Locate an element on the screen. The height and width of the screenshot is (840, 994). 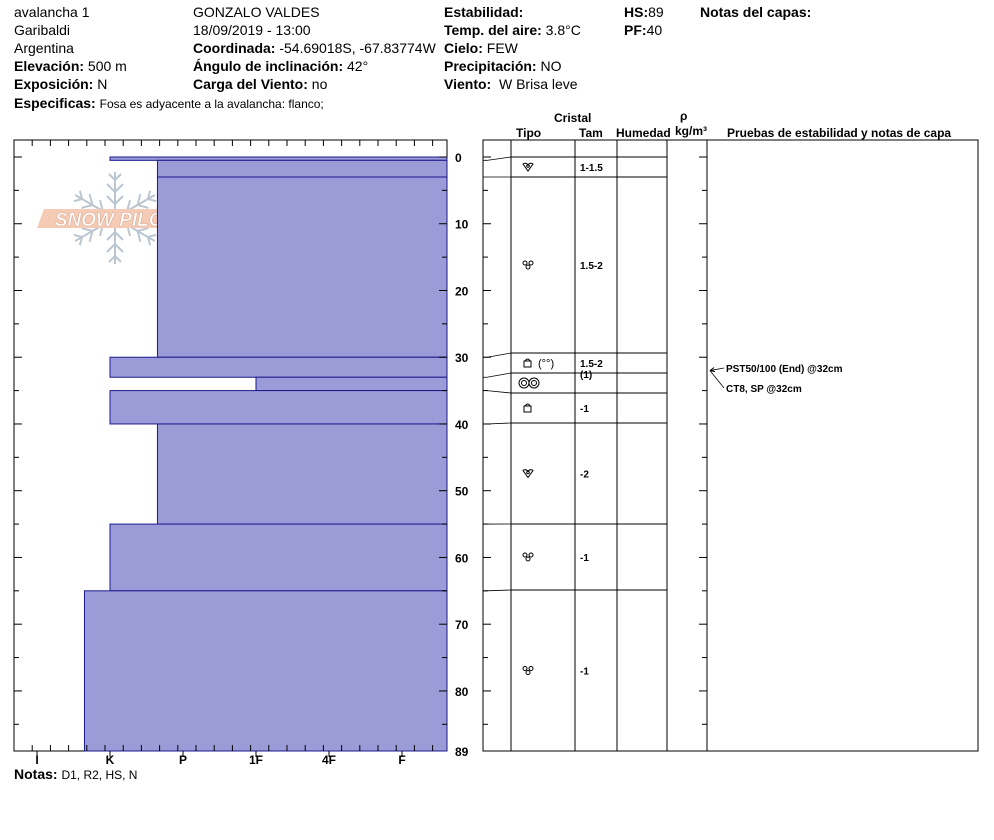
sky-label: Cielo: is located at coordinates (463, 48).